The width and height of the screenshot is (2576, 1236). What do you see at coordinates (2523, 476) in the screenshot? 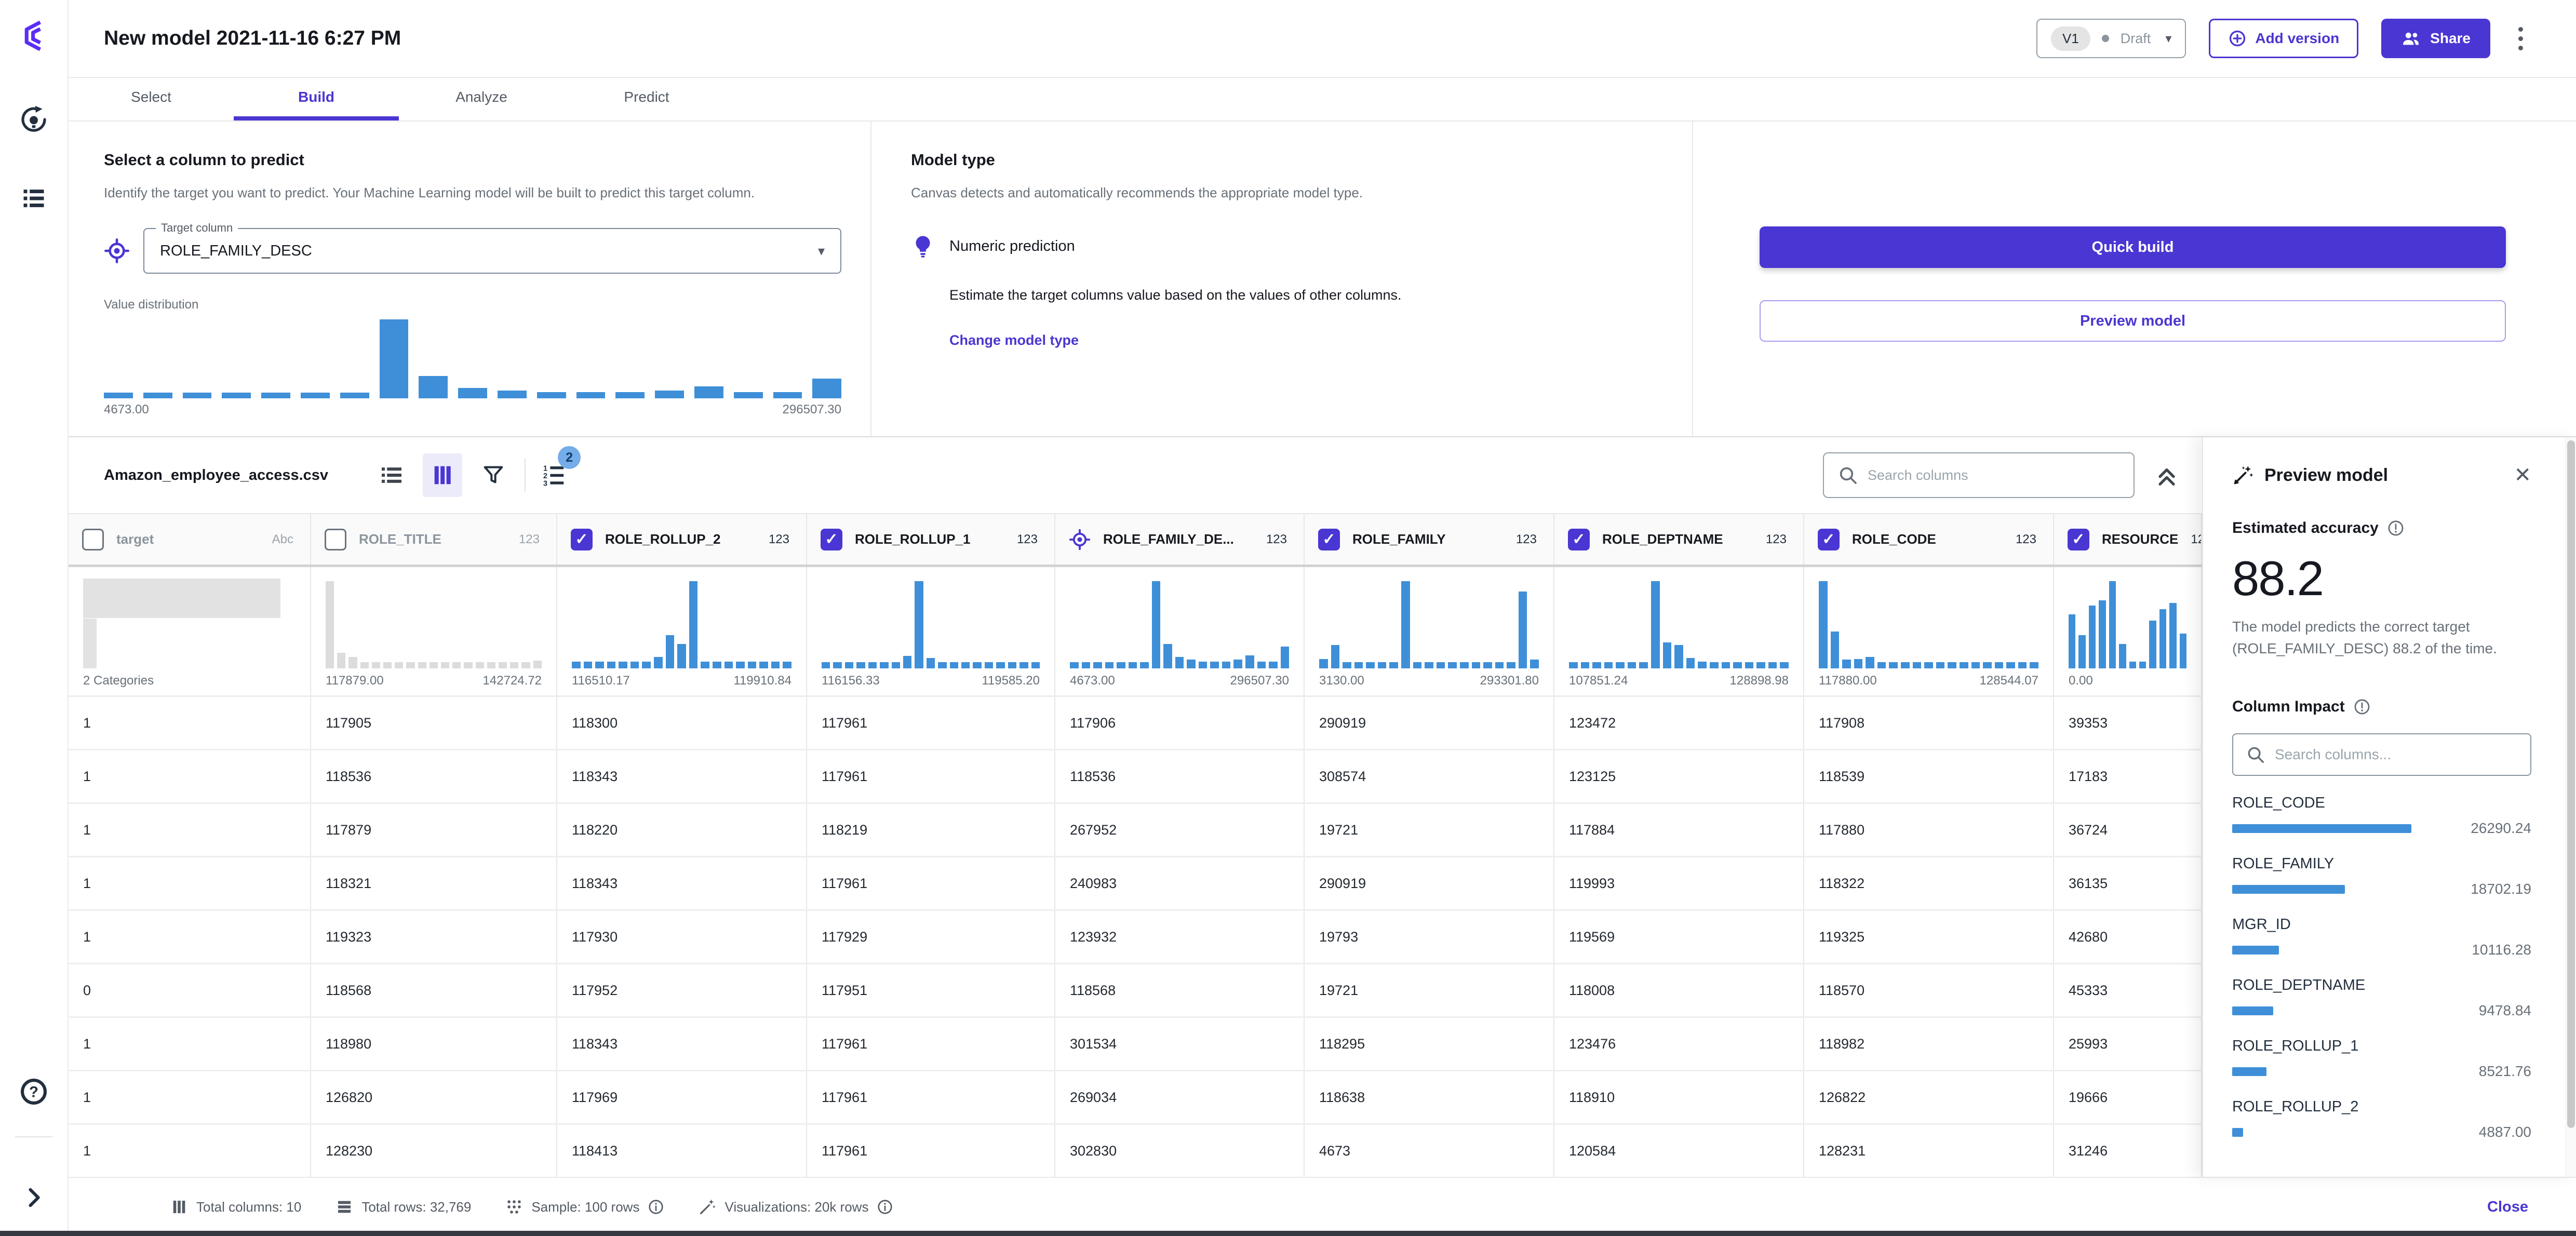
I see `close-icon: ✕` at bounding box center [2523, 476].